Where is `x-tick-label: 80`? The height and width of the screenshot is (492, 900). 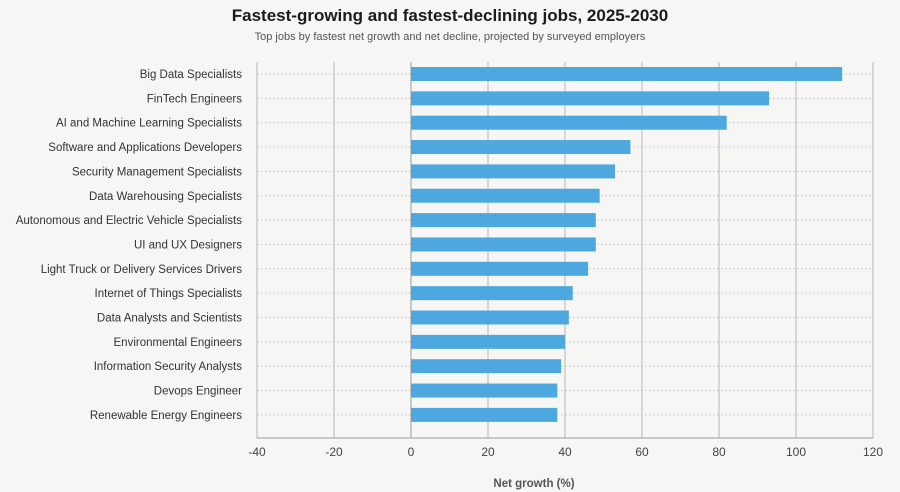
x-tick-label: 80 is located at coordinates (719, 452).